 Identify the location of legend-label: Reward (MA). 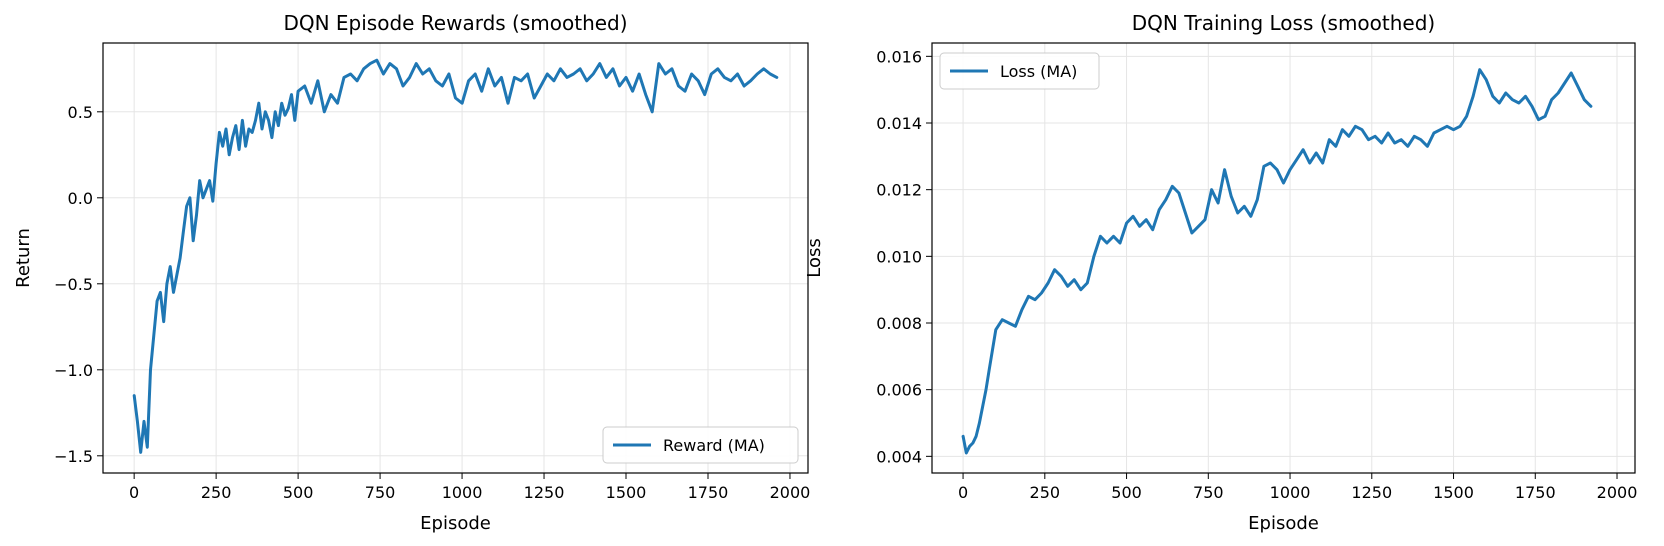
(714, 445).